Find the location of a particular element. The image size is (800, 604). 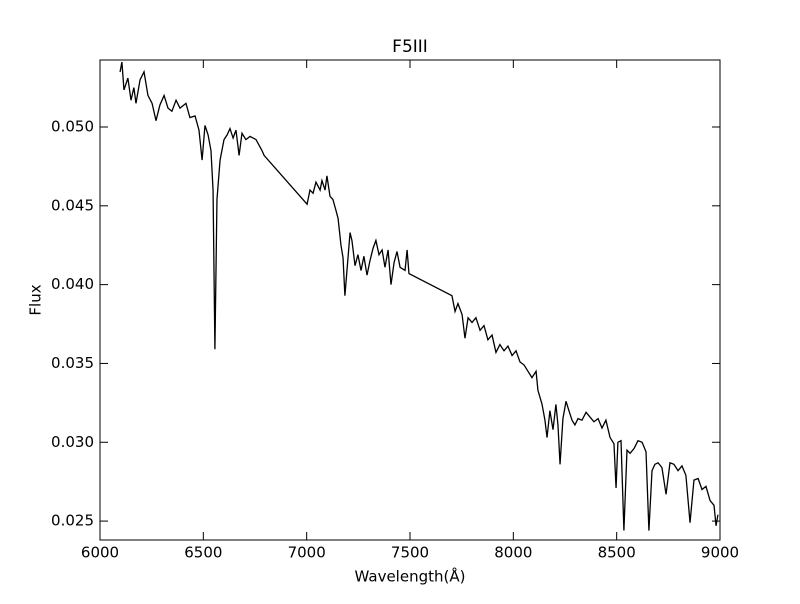

x-tick-label: 6500 is located at coordinates (203, 553).